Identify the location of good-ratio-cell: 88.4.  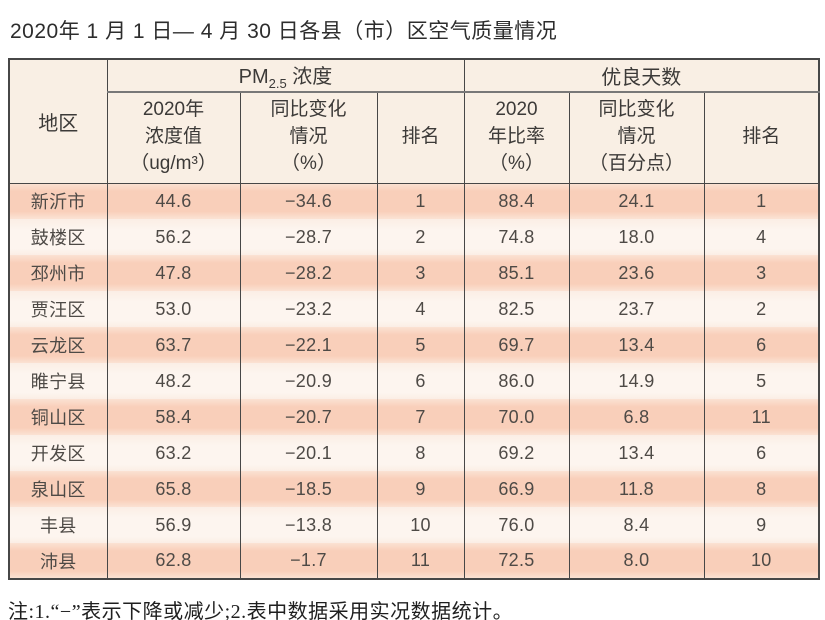
(516, 201).